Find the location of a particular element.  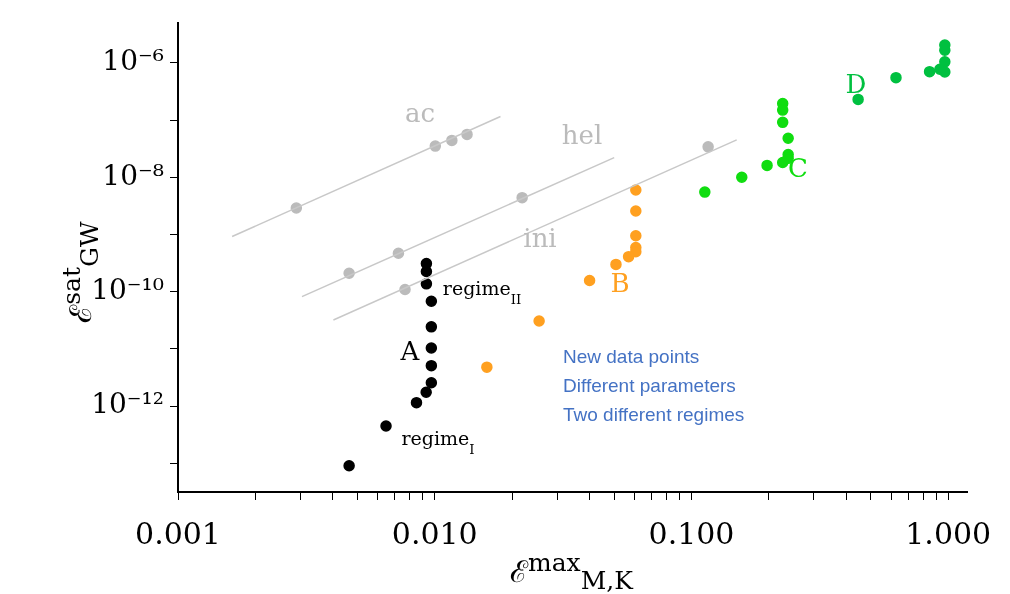

x-tick-label: 1.000 is located at coordinates (948, 533).